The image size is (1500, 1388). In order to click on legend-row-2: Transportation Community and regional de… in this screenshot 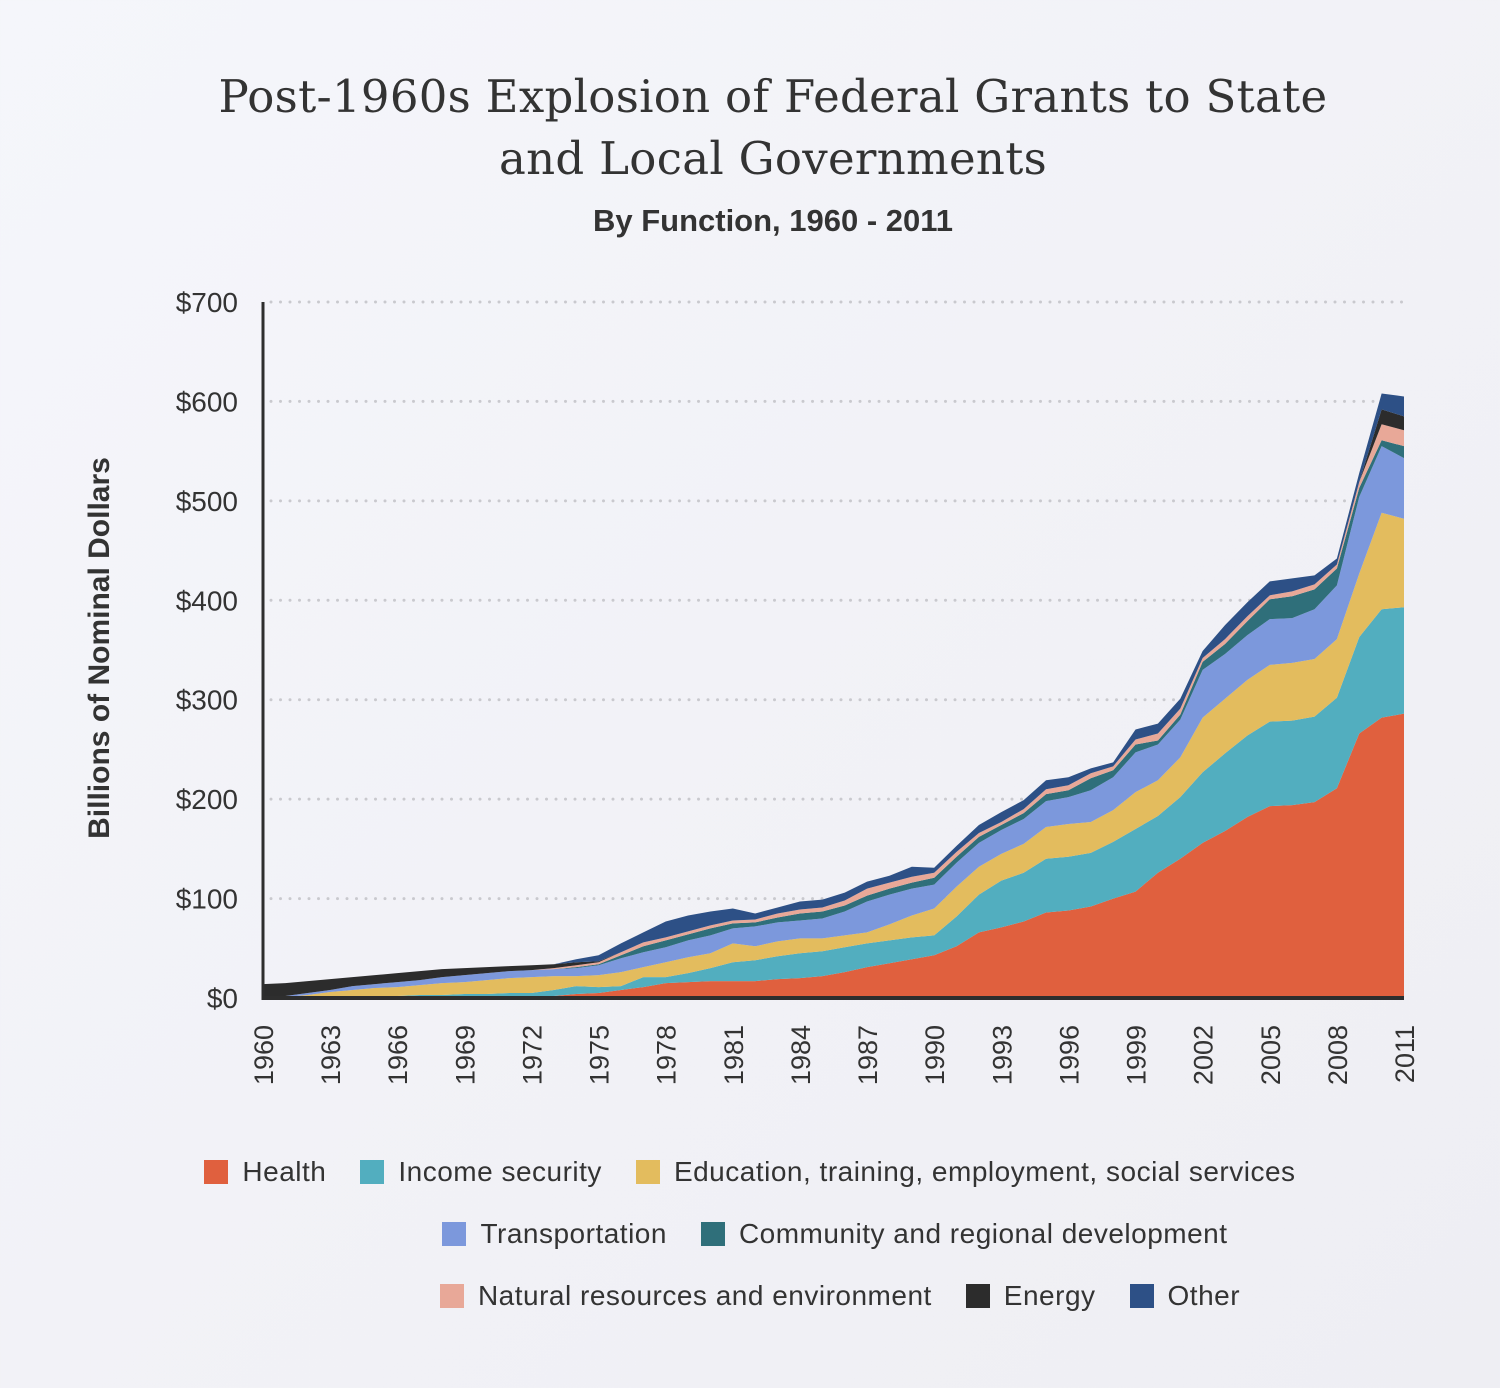, I will do `click(792, 1234)`.